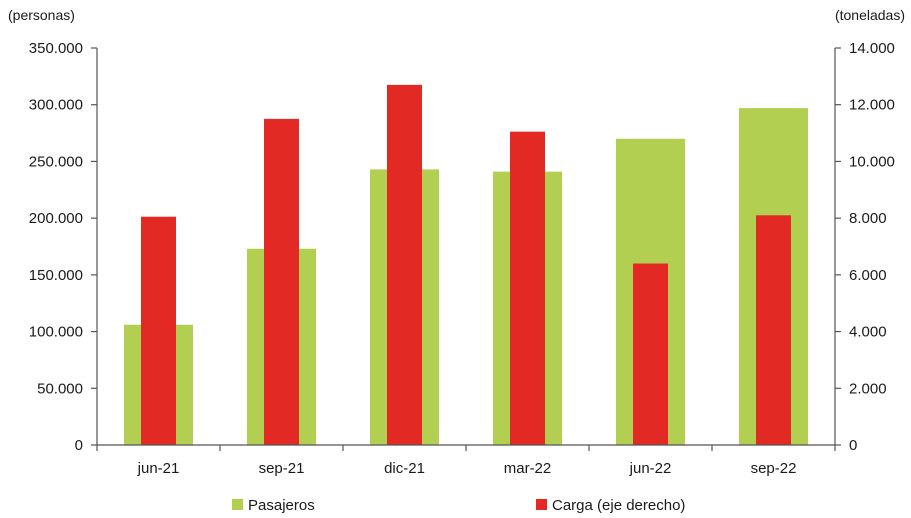 This screenshot has height=518, width=911. I want to click on right-axis-ticks: 0 2.000 4.000 6.000 8.000 10.000 12.000 14.000, so click(865, 247).